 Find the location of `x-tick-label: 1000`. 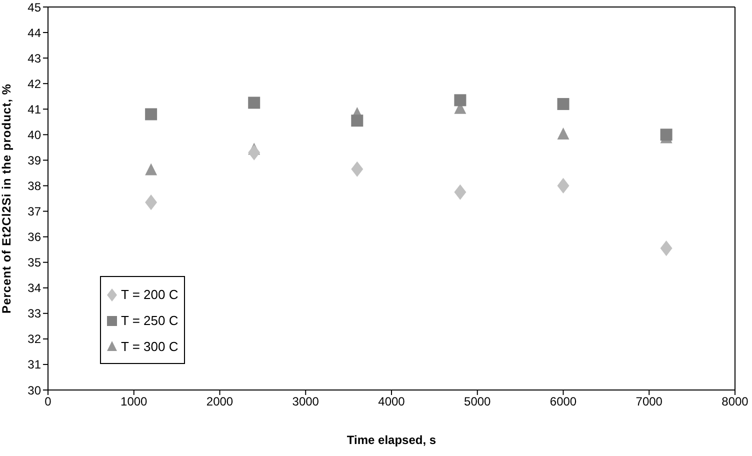

x-tick-label: 1000 is located at coordinates (134, 401).